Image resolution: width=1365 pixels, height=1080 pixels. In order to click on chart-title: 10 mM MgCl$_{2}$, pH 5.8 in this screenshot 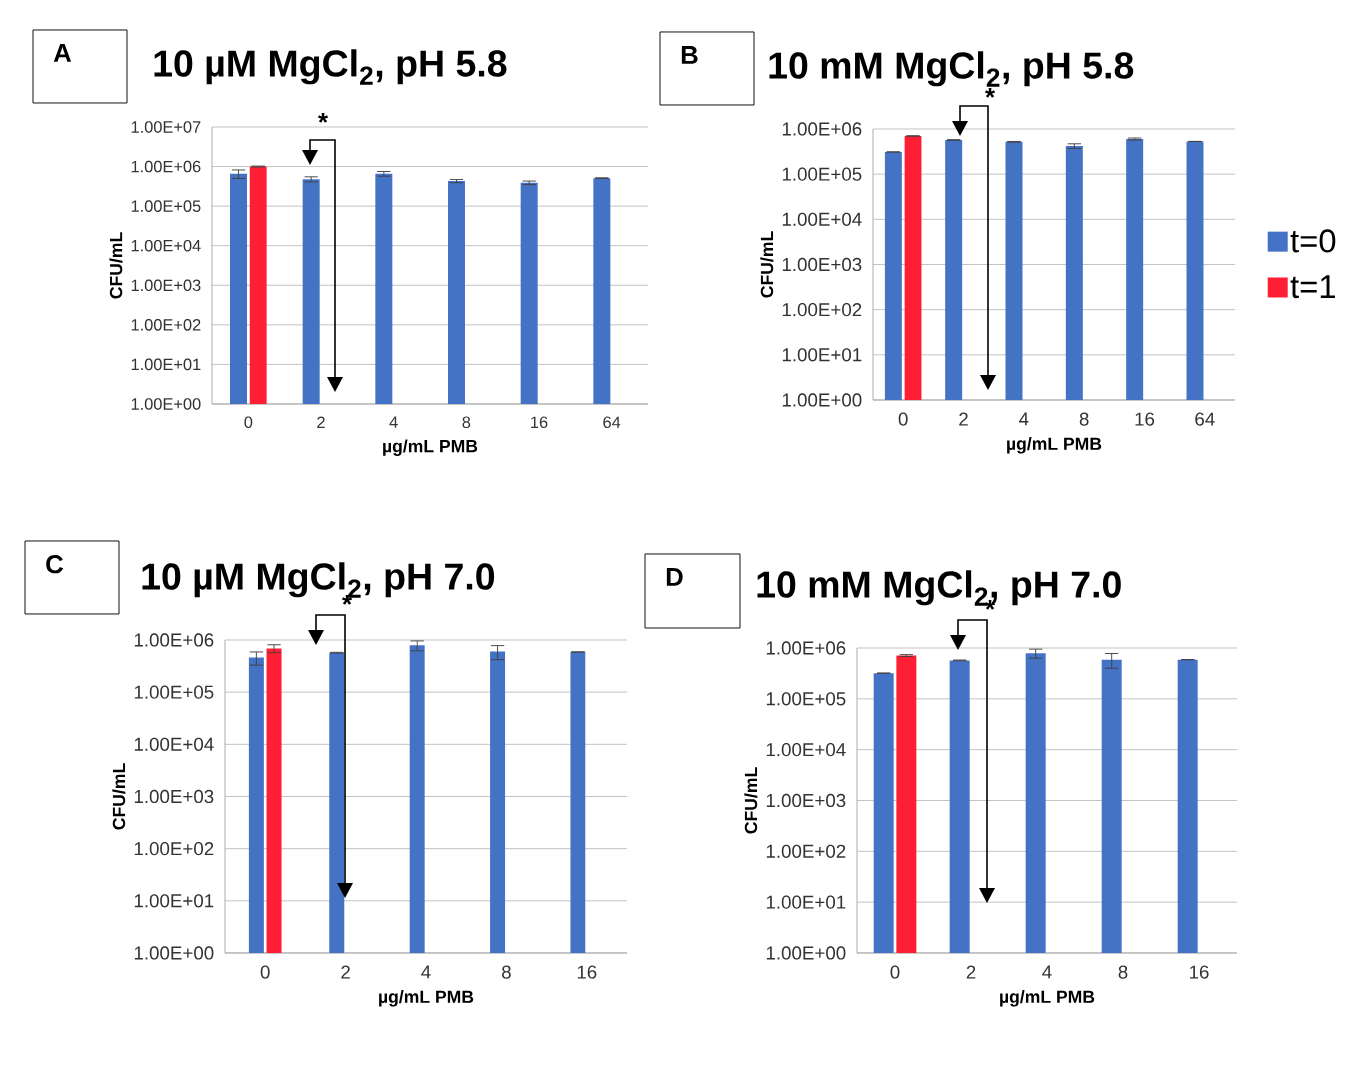, I will do `click(951, 69)`.